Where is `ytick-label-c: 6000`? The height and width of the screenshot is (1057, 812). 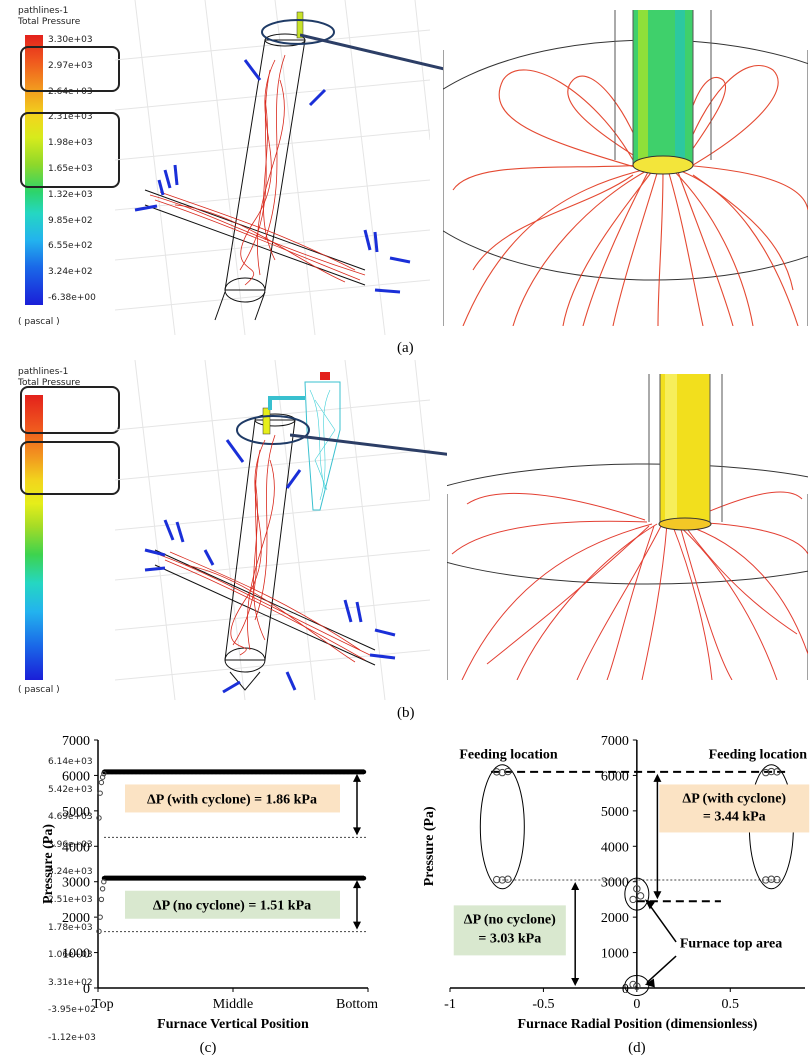
ytick-label-c: 6000 is located at coordinates (76, 776).